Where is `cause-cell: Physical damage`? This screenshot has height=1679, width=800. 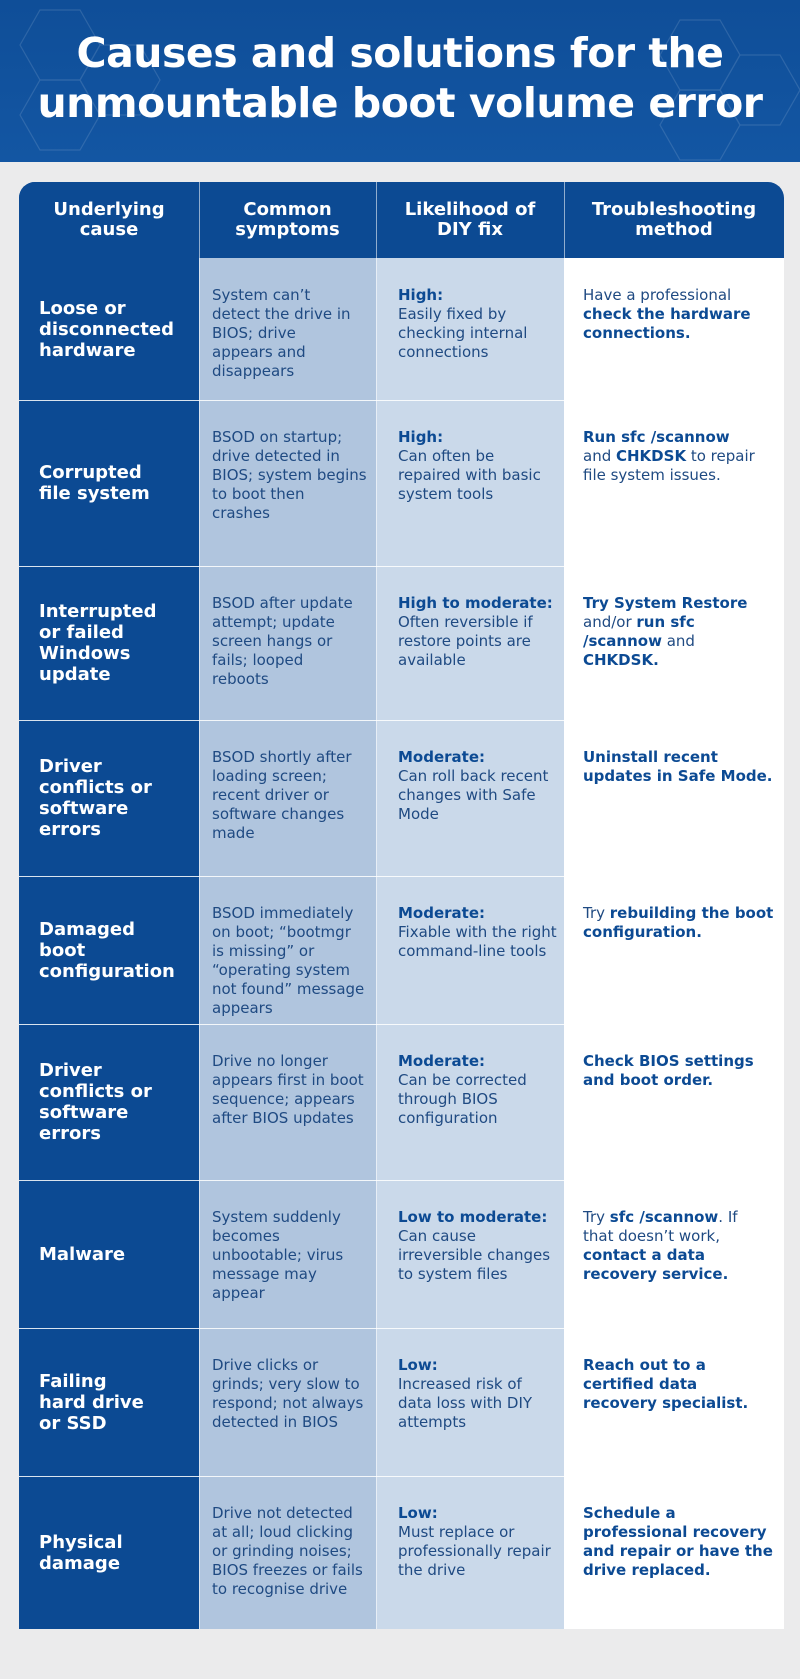
cause-cell: Physical damage is located at coordinates (81, 1552).